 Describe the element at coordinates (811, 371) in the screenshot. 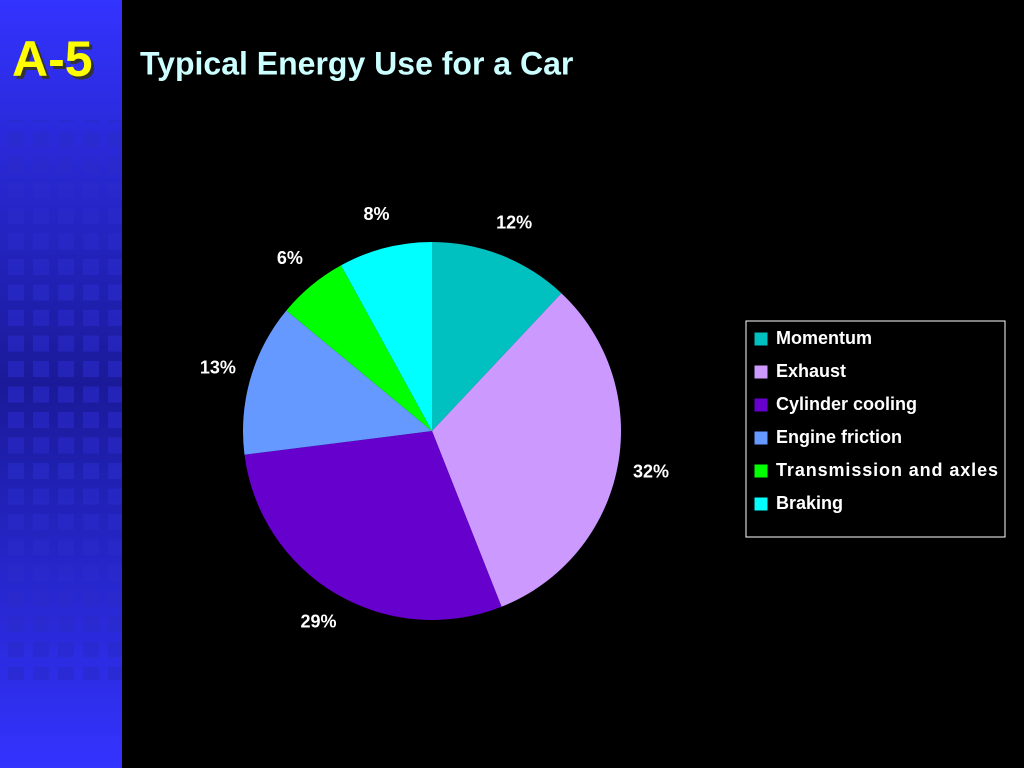

I see `legend-label: Exhaust` at that location.